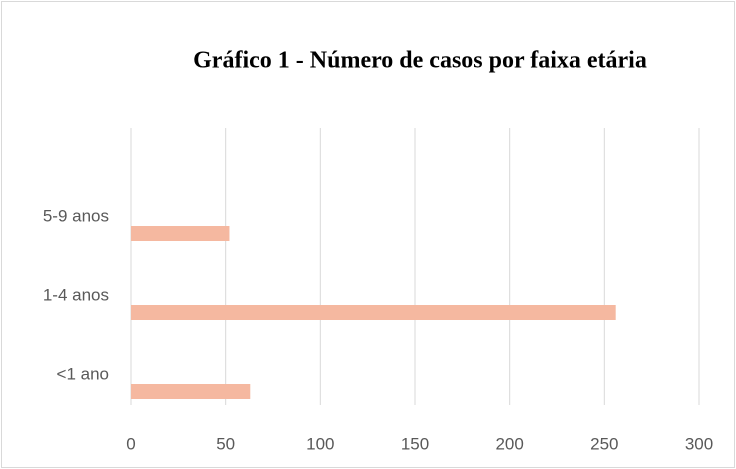 The width and height of the screenshot is (736, 469). What do you see at coordinates (225, 443) in the screenshot?
I see `x-tick-label: 50` at bounding box center [225, 443].